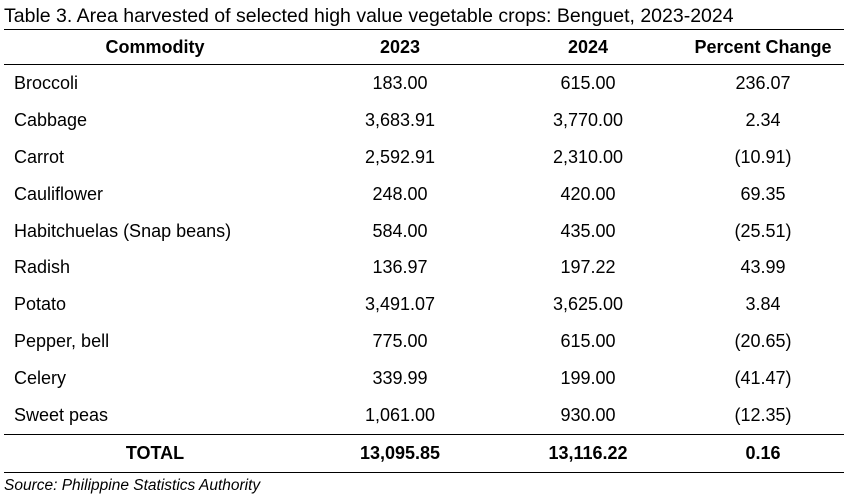  I want to click on cell-percent-change: 3.84, so click(763, 304).